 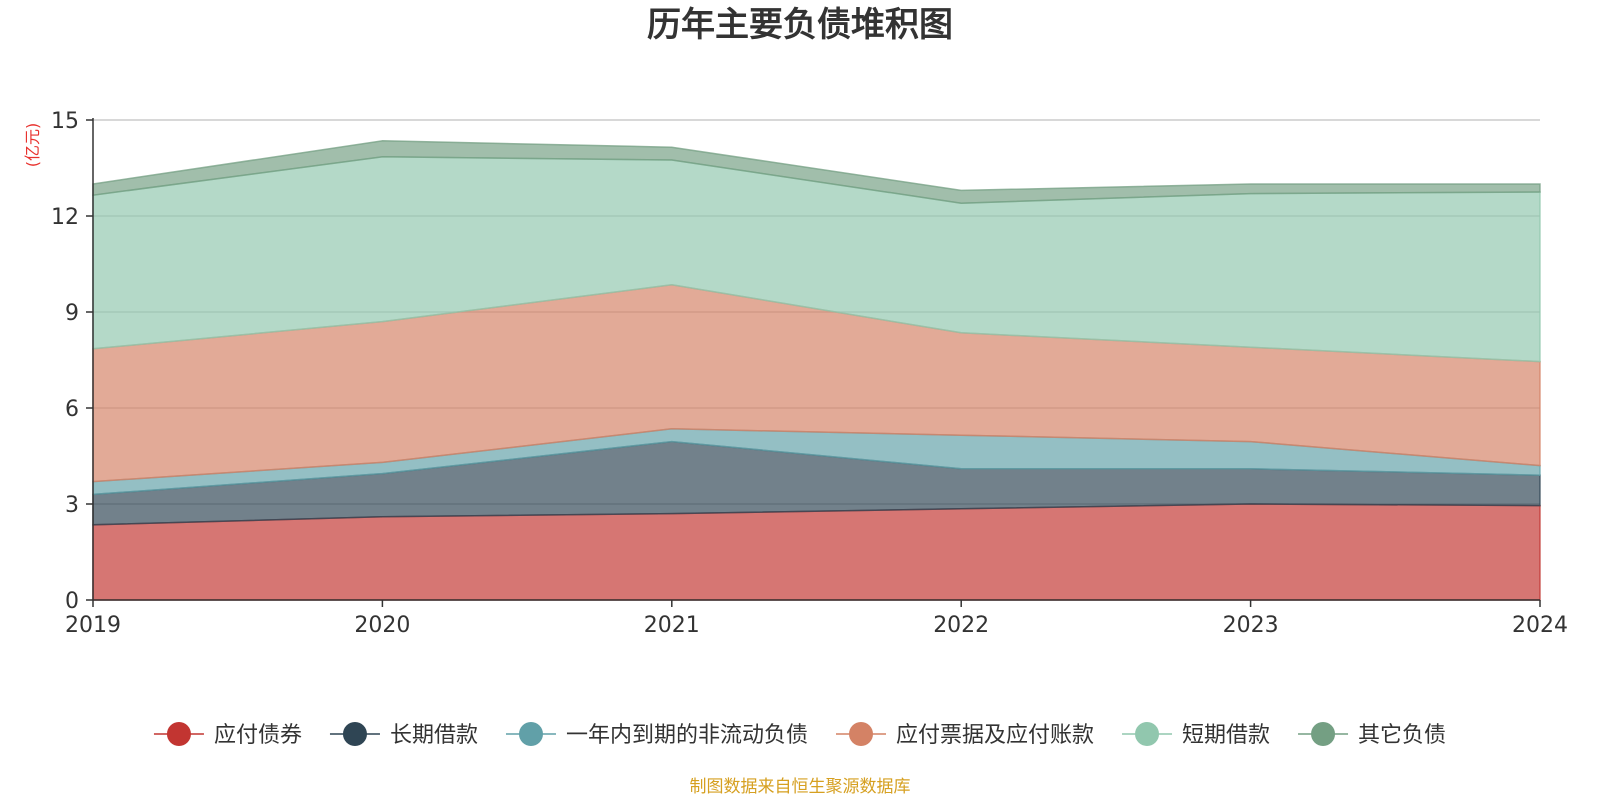 I want to click on x-tick-label-2024: 2024, so click(x=1540, y=625).